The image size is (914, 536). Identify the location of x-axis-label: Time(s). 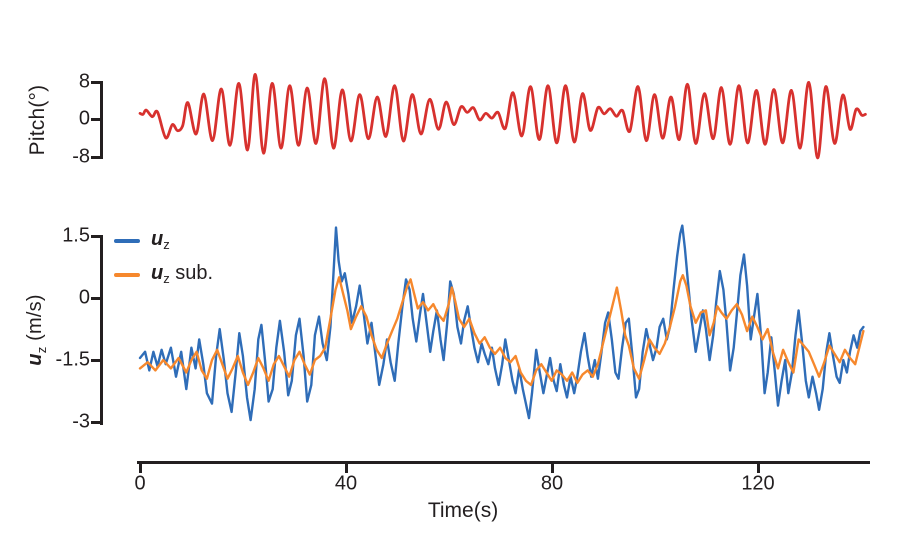
(463, 510).